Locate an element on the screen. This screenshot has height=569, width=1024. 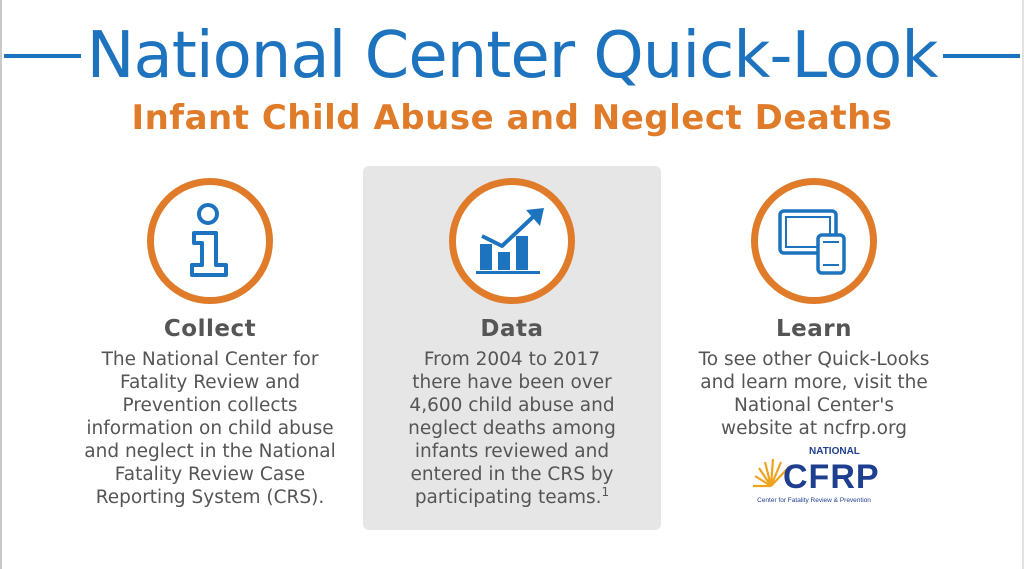
devices-icon is located at coordinates (812, 242).